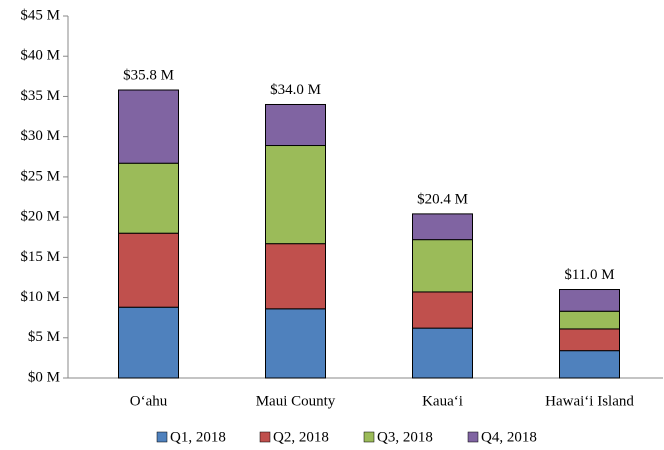  What do you see at coordinates (40, 56) in the screenshot?
I see `y-tick-label: $40 M` at bounding box center [40, 56].